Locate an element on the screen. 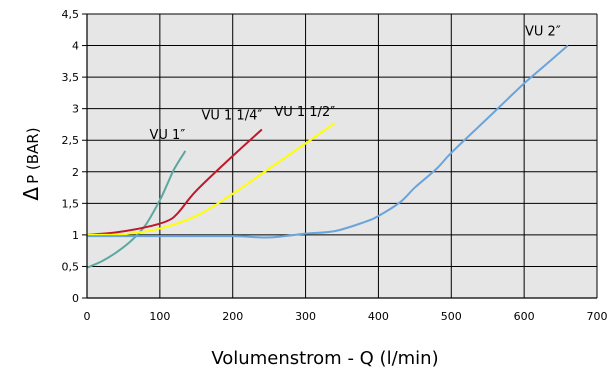  y-tick-label: 2,5 is located at coordinates (71, 140).